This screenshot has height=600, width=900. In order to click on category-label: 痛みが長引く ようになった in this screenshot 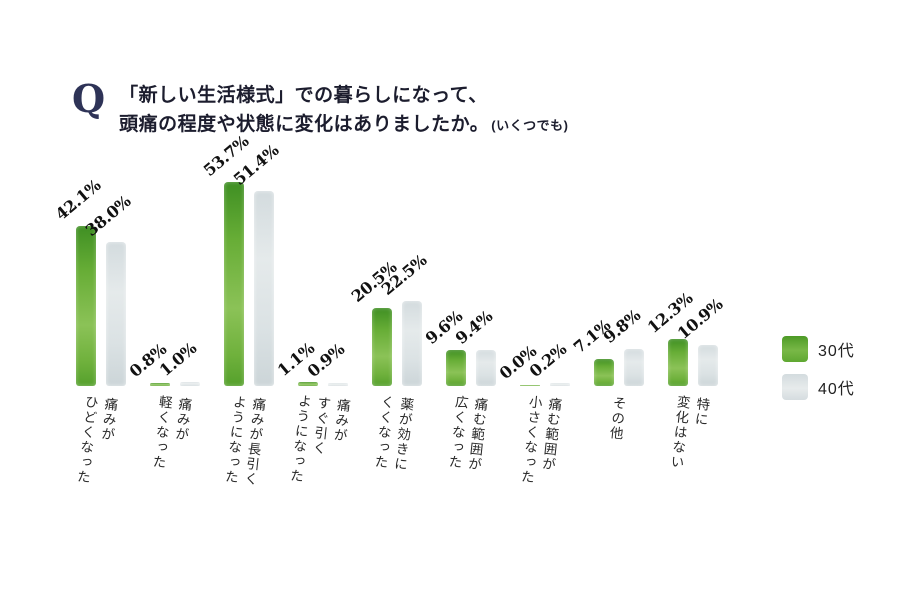, I will do `click(244, 441)`.